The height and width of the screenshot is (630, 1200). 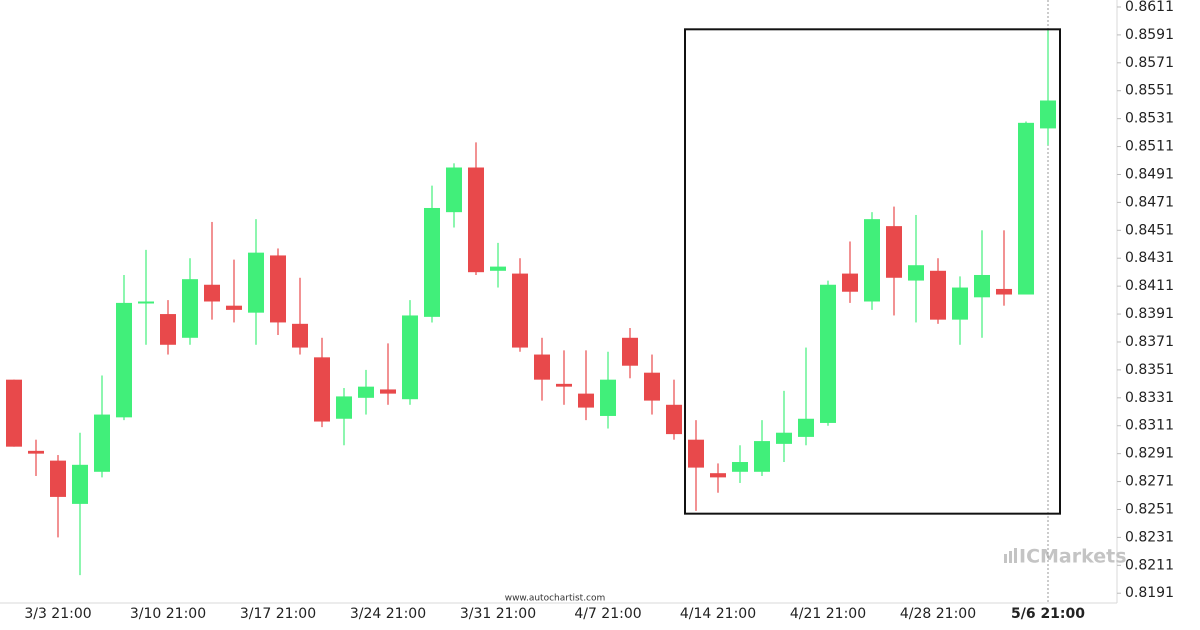 What do you see at coordinates (1149, 509) in the screenshot?
I see `y-tick-label: 0.8251` at bounding box center [1149, 509].